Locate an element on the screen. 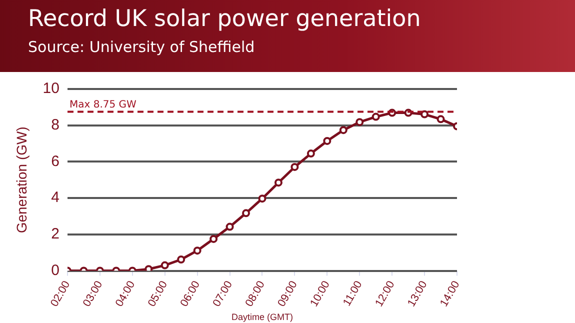 Image resolution: width=575 pixels, height=323 pixels. chart-subtitle: Source: University of Sheffield is located at coordinates (142, 46).